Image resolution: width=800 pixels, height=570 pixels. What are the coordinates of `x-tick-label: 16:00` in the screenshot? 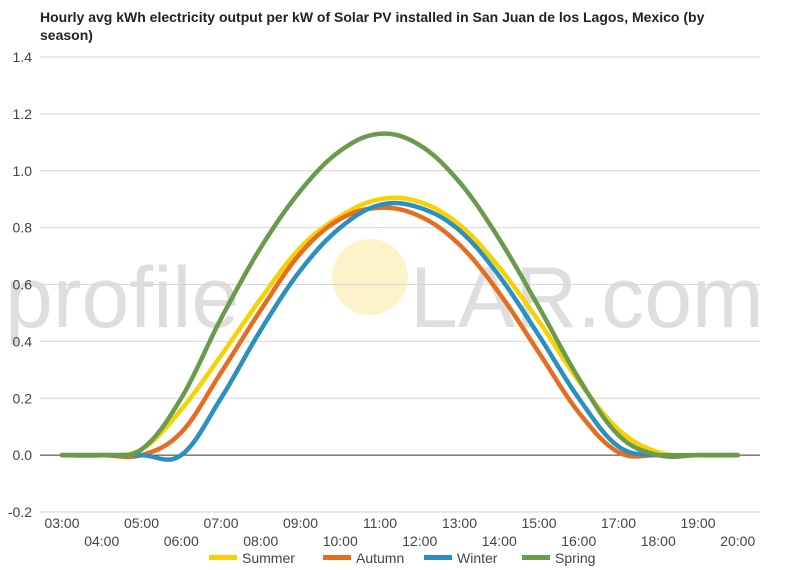 It's located at (578, 541).